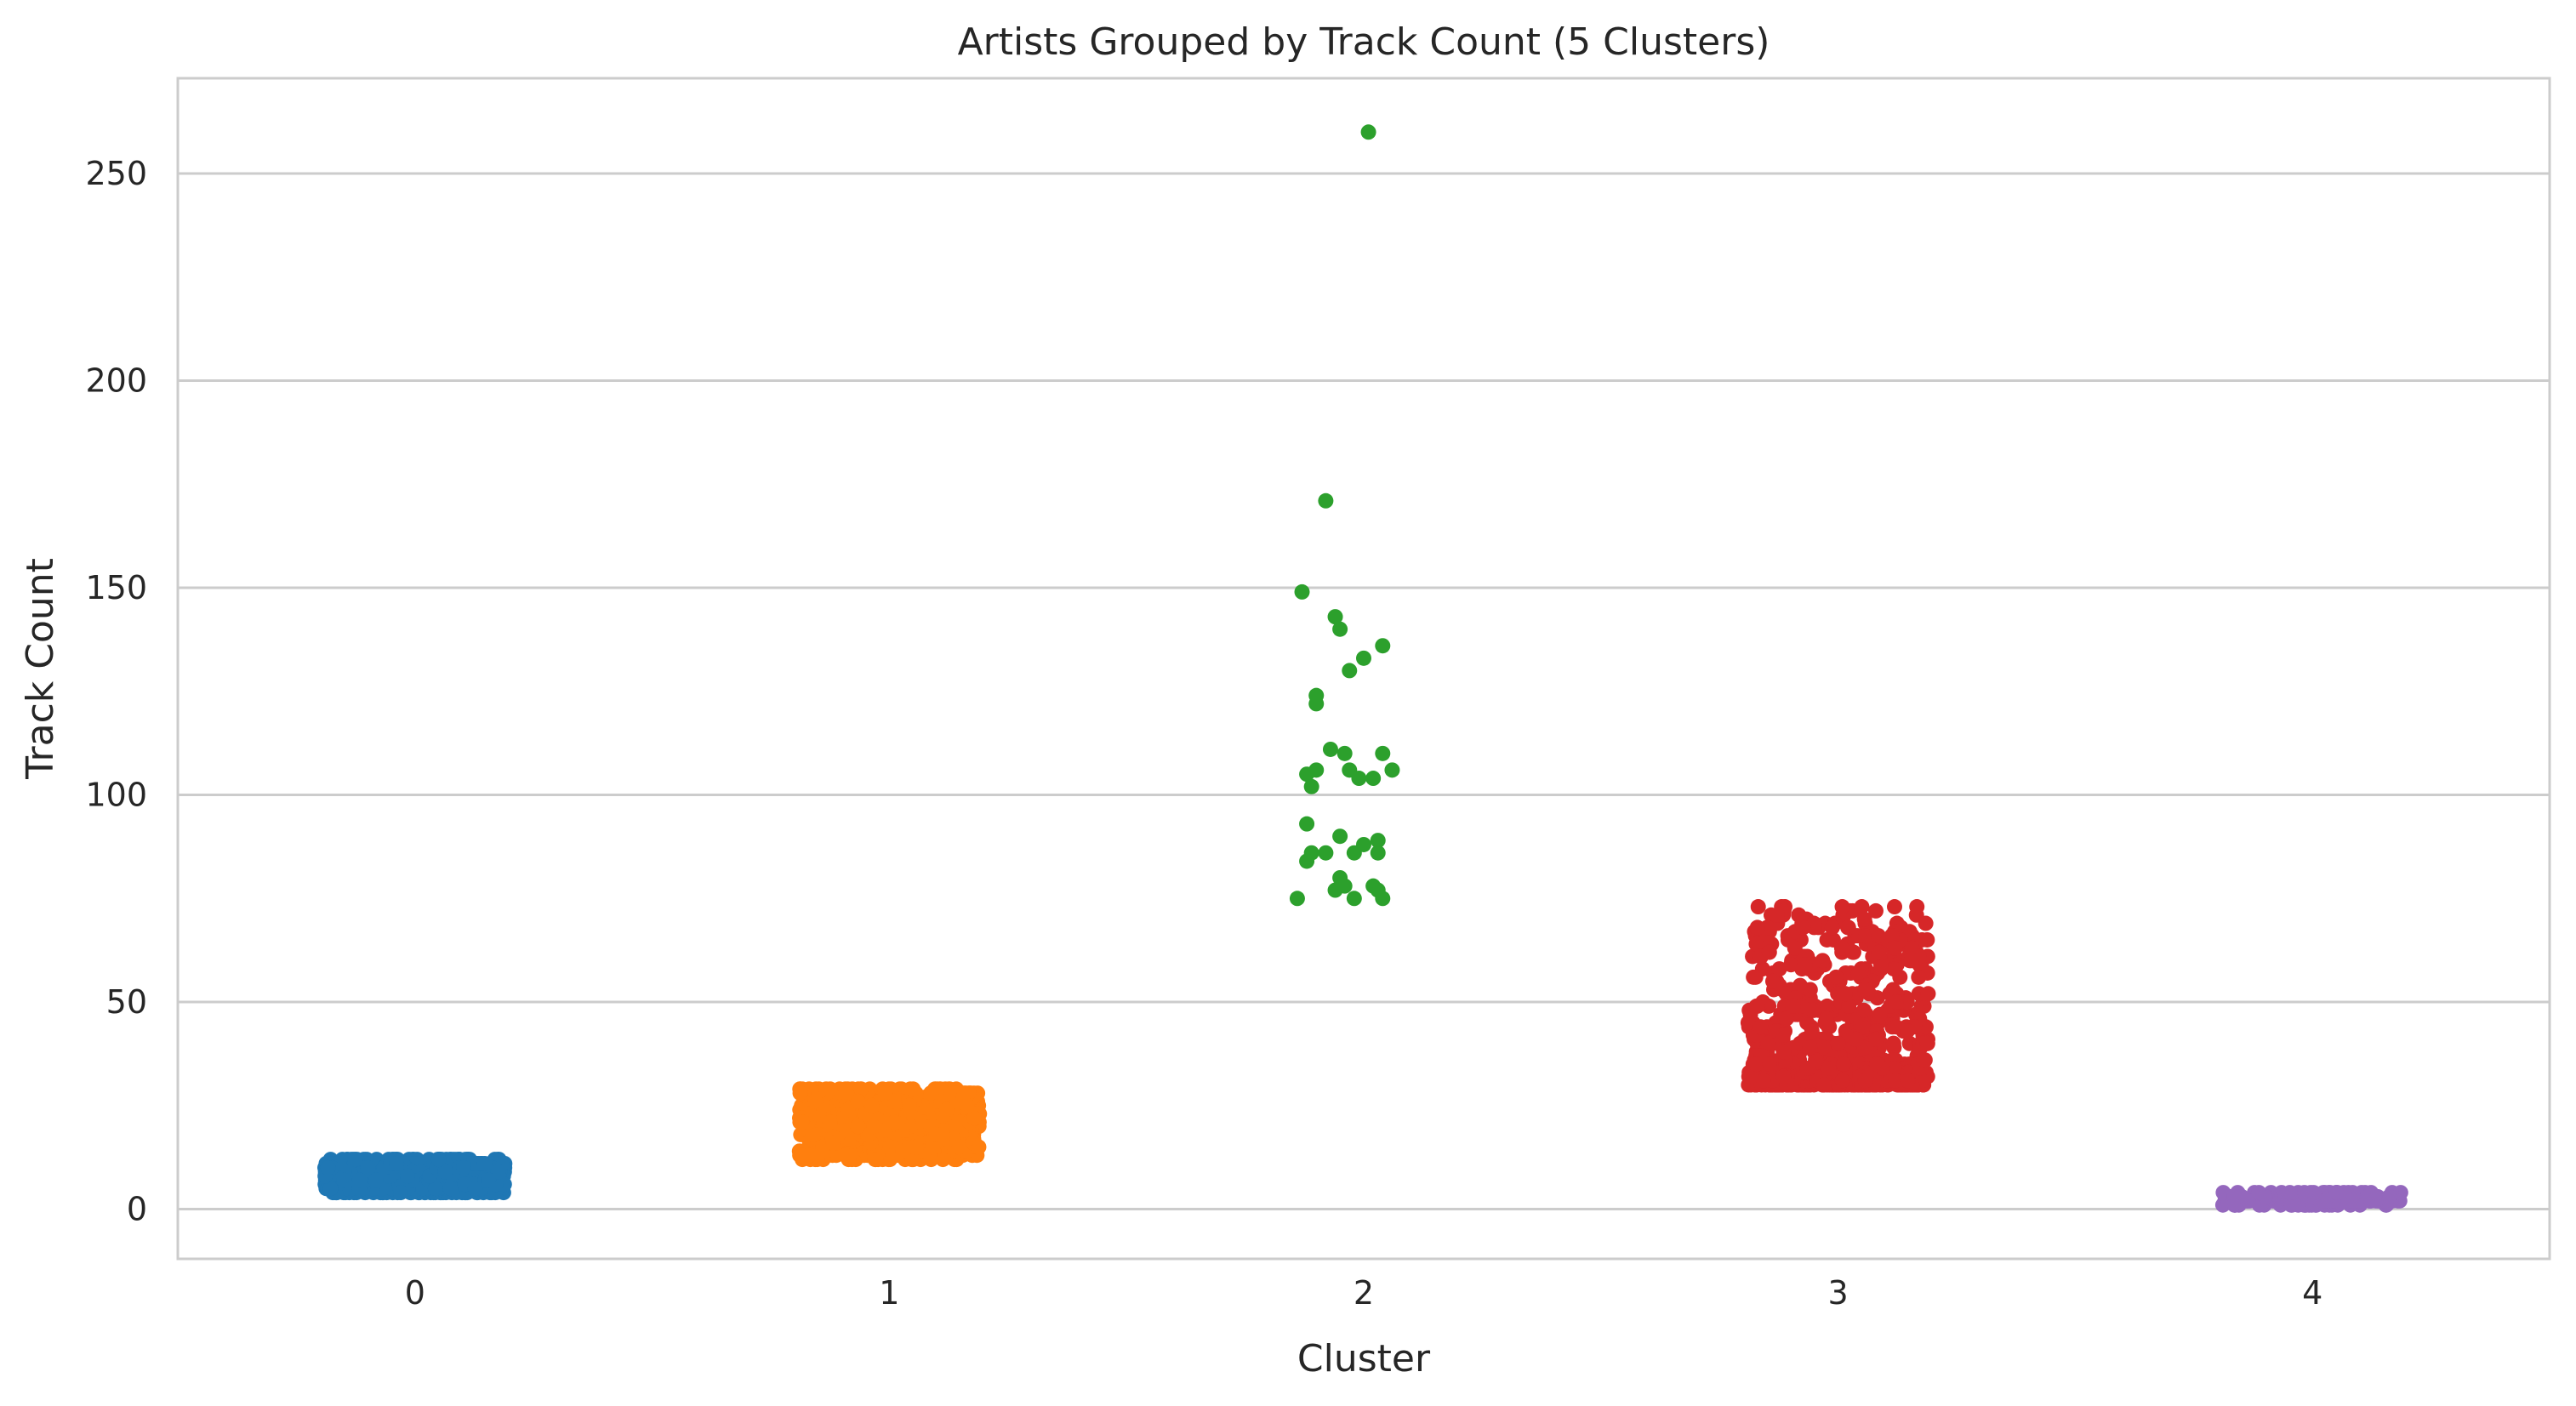 Image resolution: width=2576 pixels, height=1406 pixels. Describe the element at coordinates (116, 795) in the screenshot. I see `y-tick-label: 100` at that location.